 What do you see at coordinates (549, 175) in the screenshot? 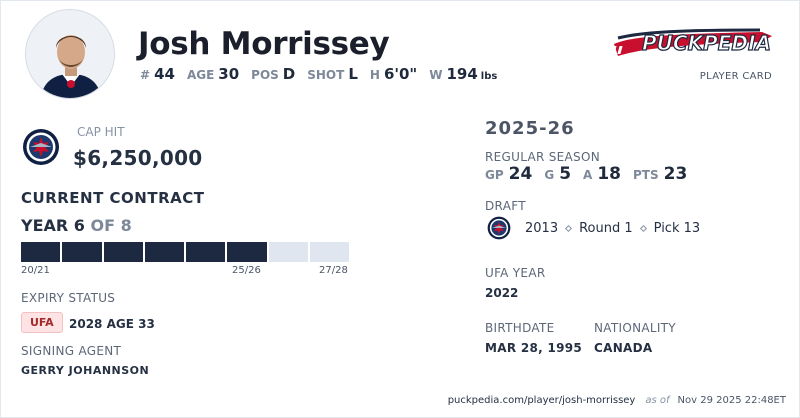
I see `goals-label: G` at bounding box center [549, 175].